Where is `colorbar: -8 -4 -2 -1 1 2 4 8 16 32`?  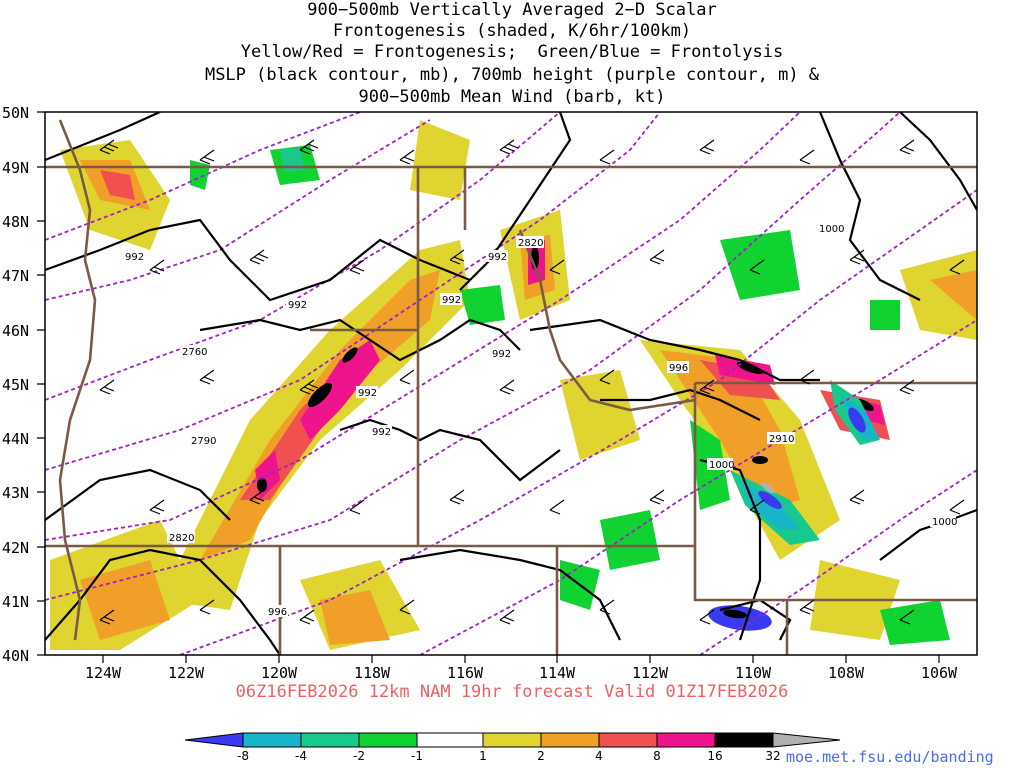 colorbar: -8 -4 -2 -1 1 2 4 8 16 32 is located at coordinates (512, 747).